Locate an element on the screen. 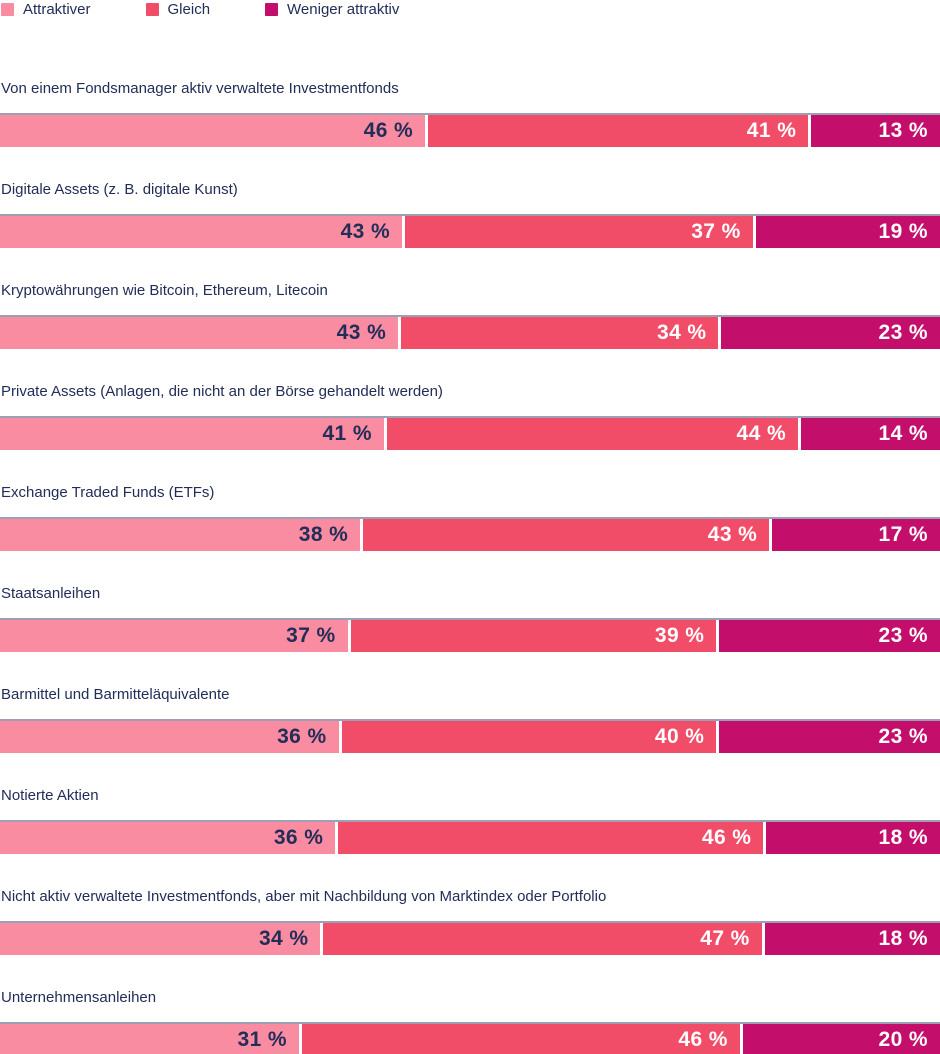 The height and width of the screenshot is (1054, 940). bar-segment-gleich: 40 % is located at coordinates (529, 737).